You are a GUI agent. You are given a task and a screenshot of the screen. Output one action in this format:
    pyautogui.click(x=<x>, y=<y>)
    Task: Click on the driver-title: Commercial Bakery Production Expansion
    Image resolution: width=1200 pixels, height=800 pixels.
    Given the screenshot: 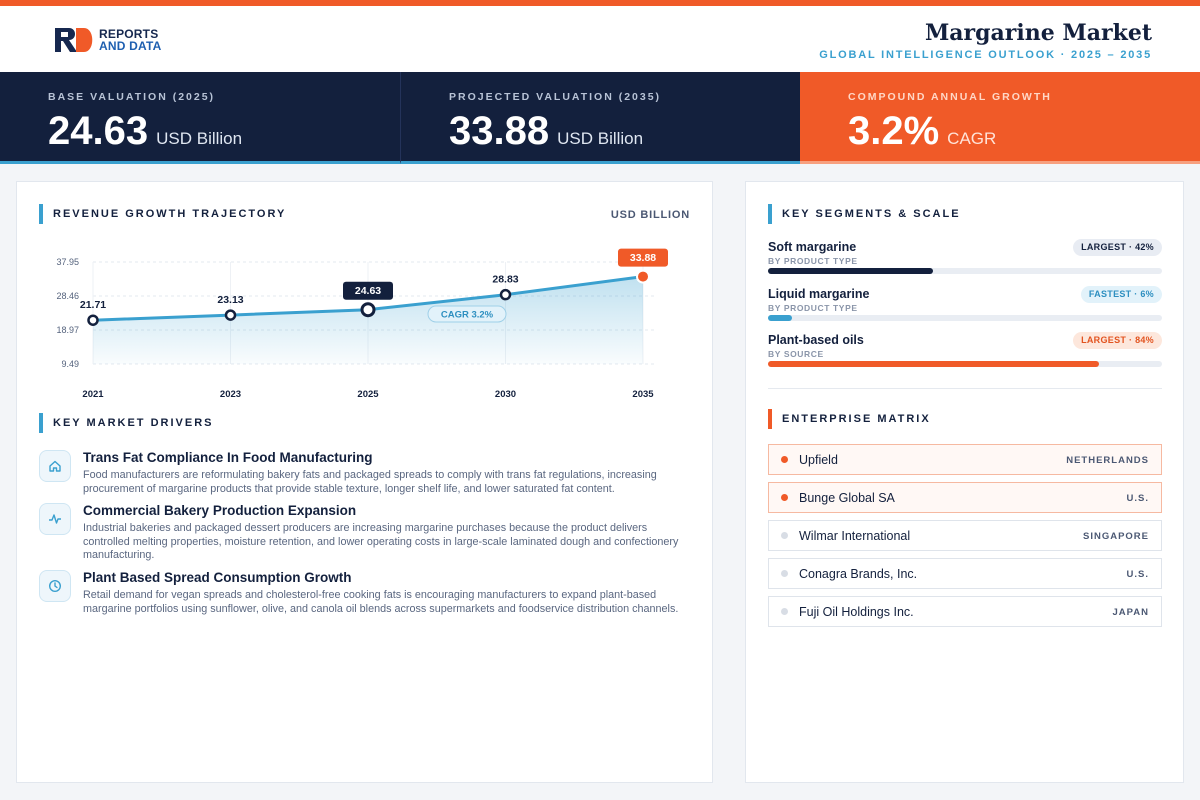 What is the action you would take?
    pyautogui.click(x=220, y=510)
    